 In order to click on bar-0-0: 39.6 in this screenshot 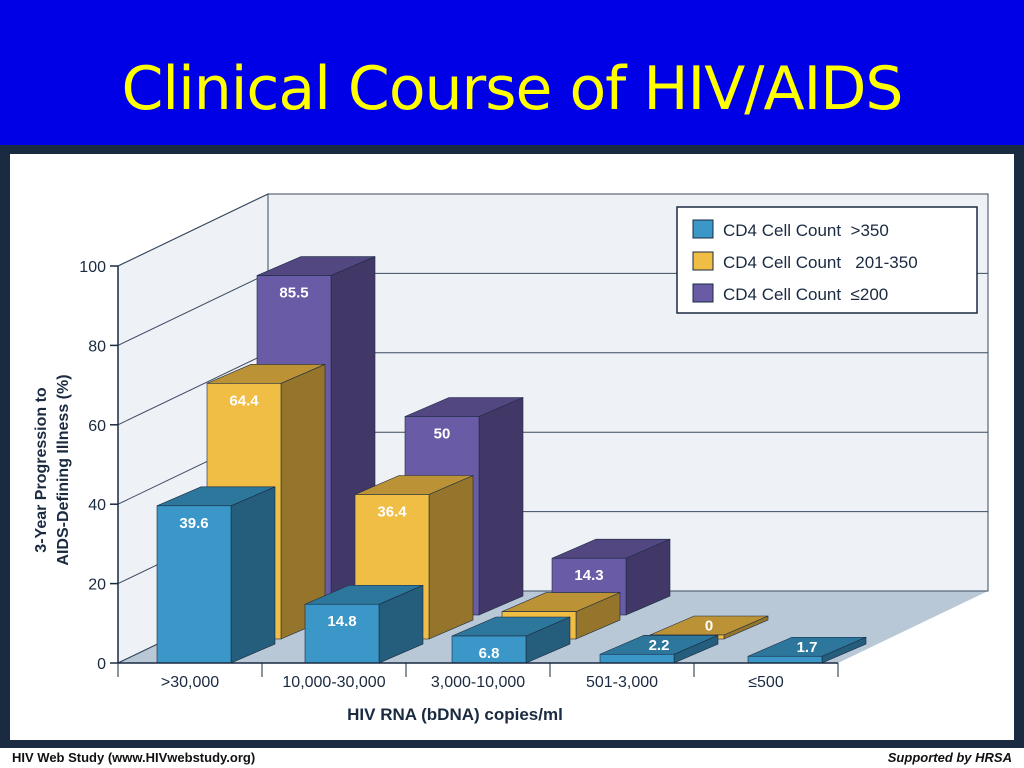, I will do `click(216, 575)`.